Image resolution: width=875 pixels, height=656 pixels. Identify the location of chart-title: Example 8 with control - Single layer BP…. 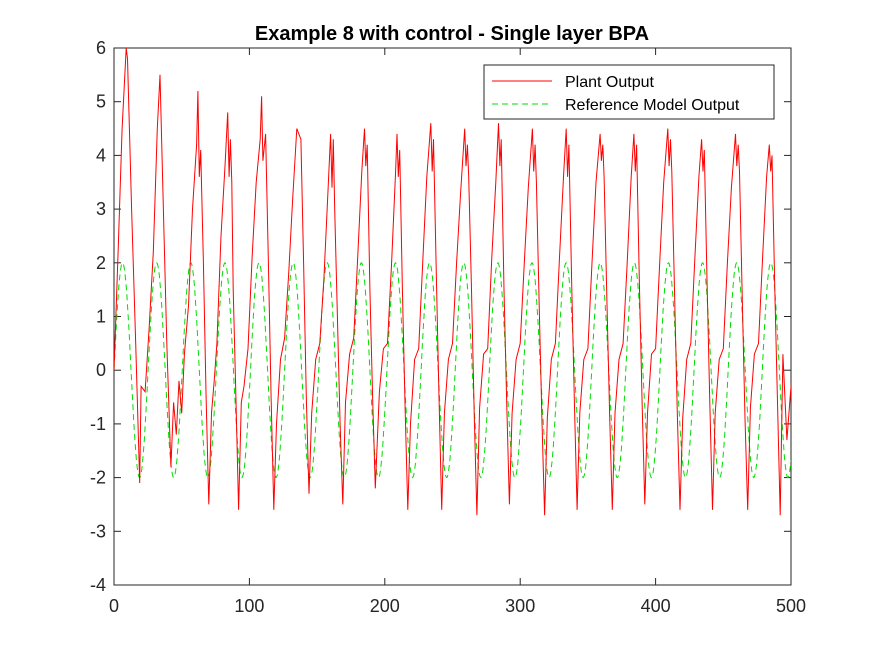
(452, 34).